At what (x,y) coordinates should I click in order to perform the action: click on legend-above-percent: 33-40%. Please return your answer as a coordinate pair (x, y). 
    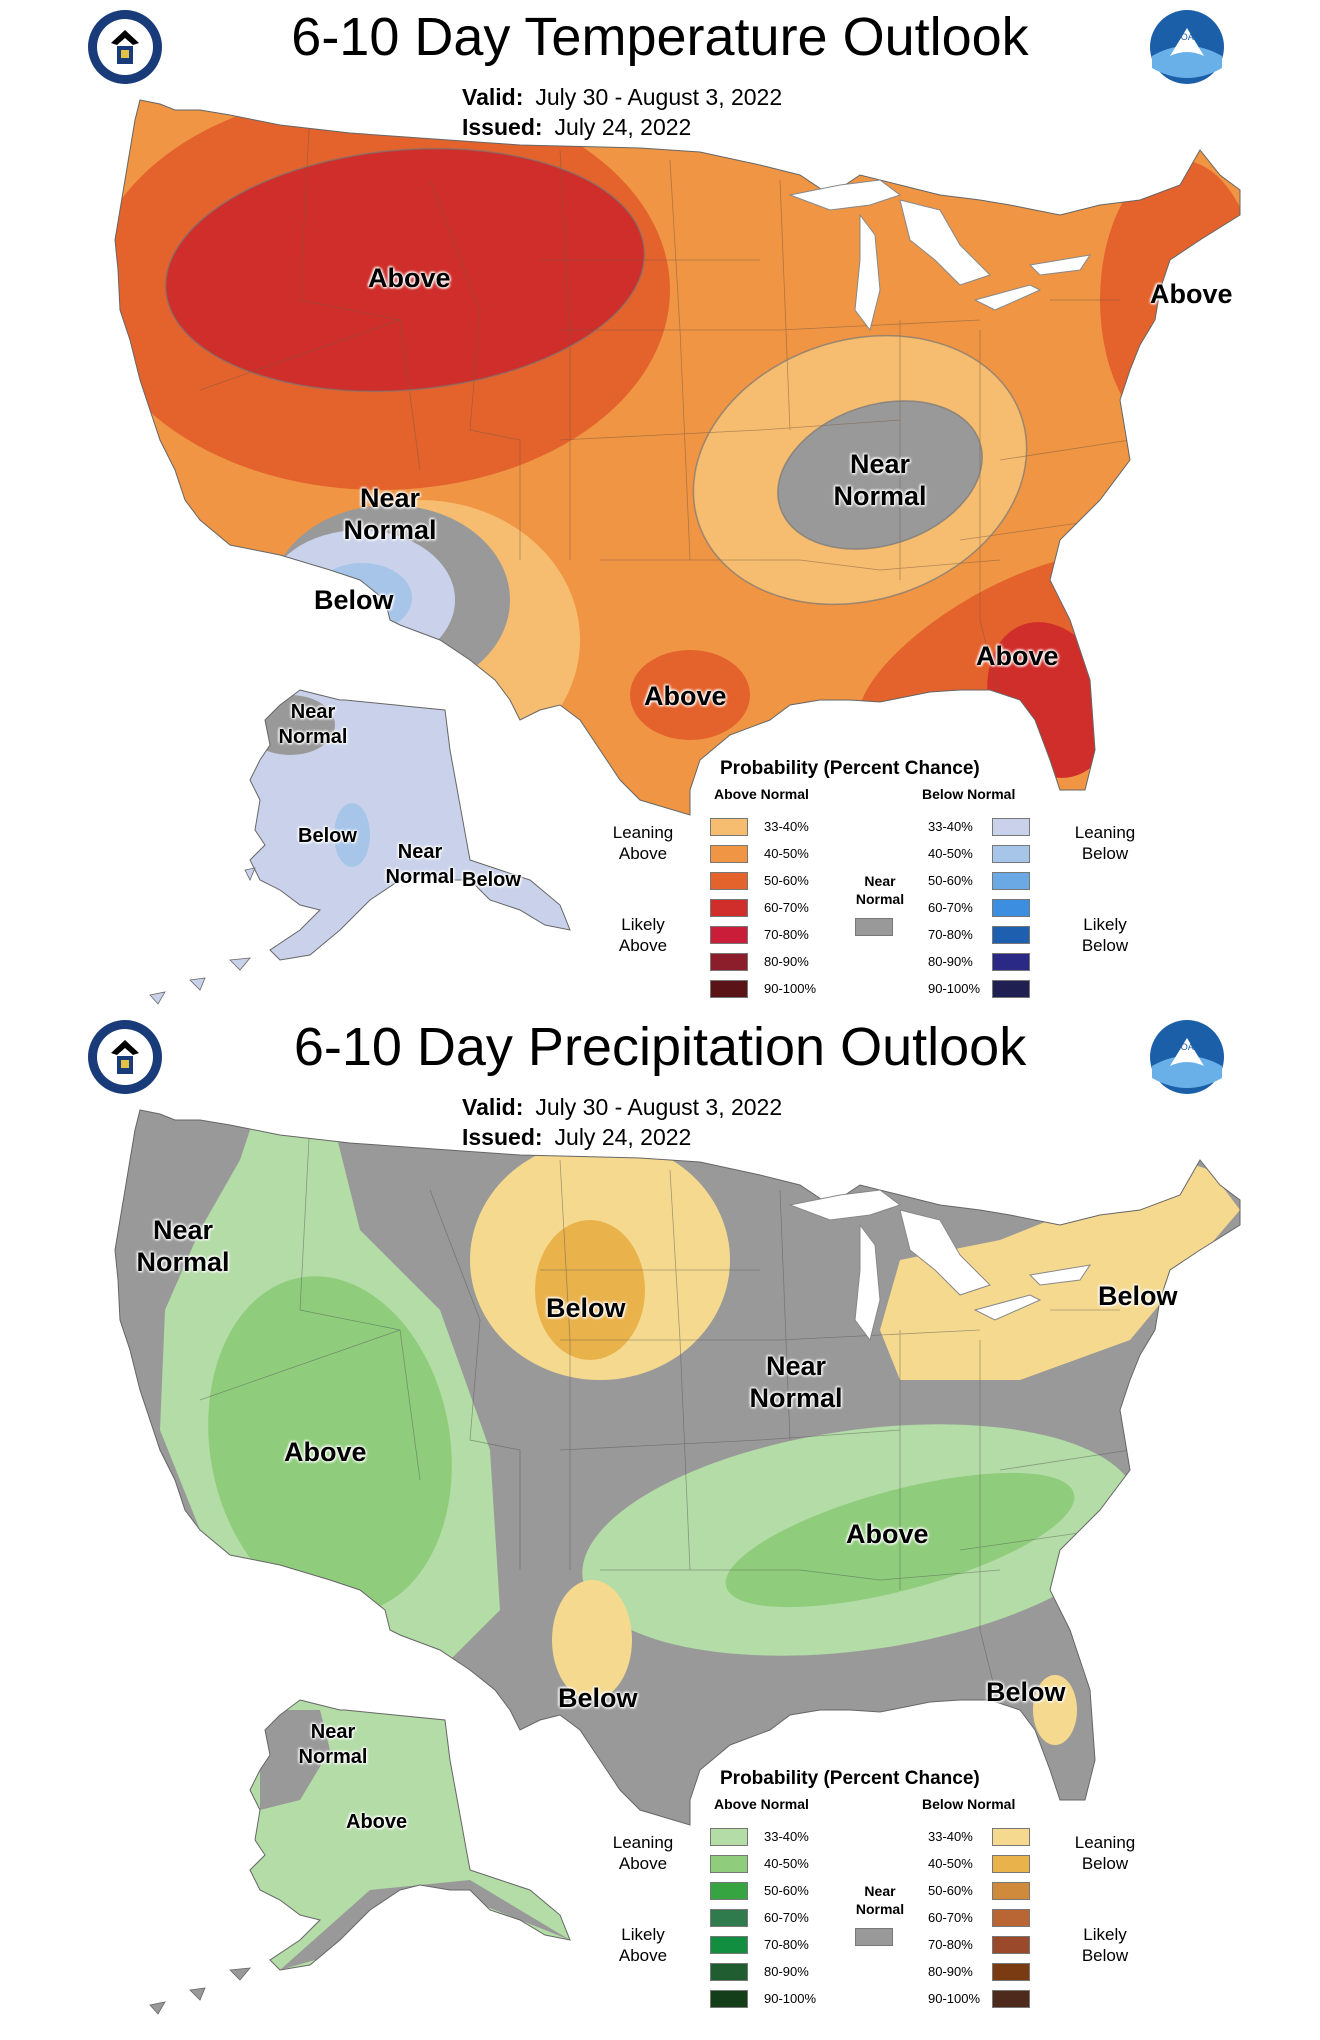
    Looking at the image, I should click on (786, 826).